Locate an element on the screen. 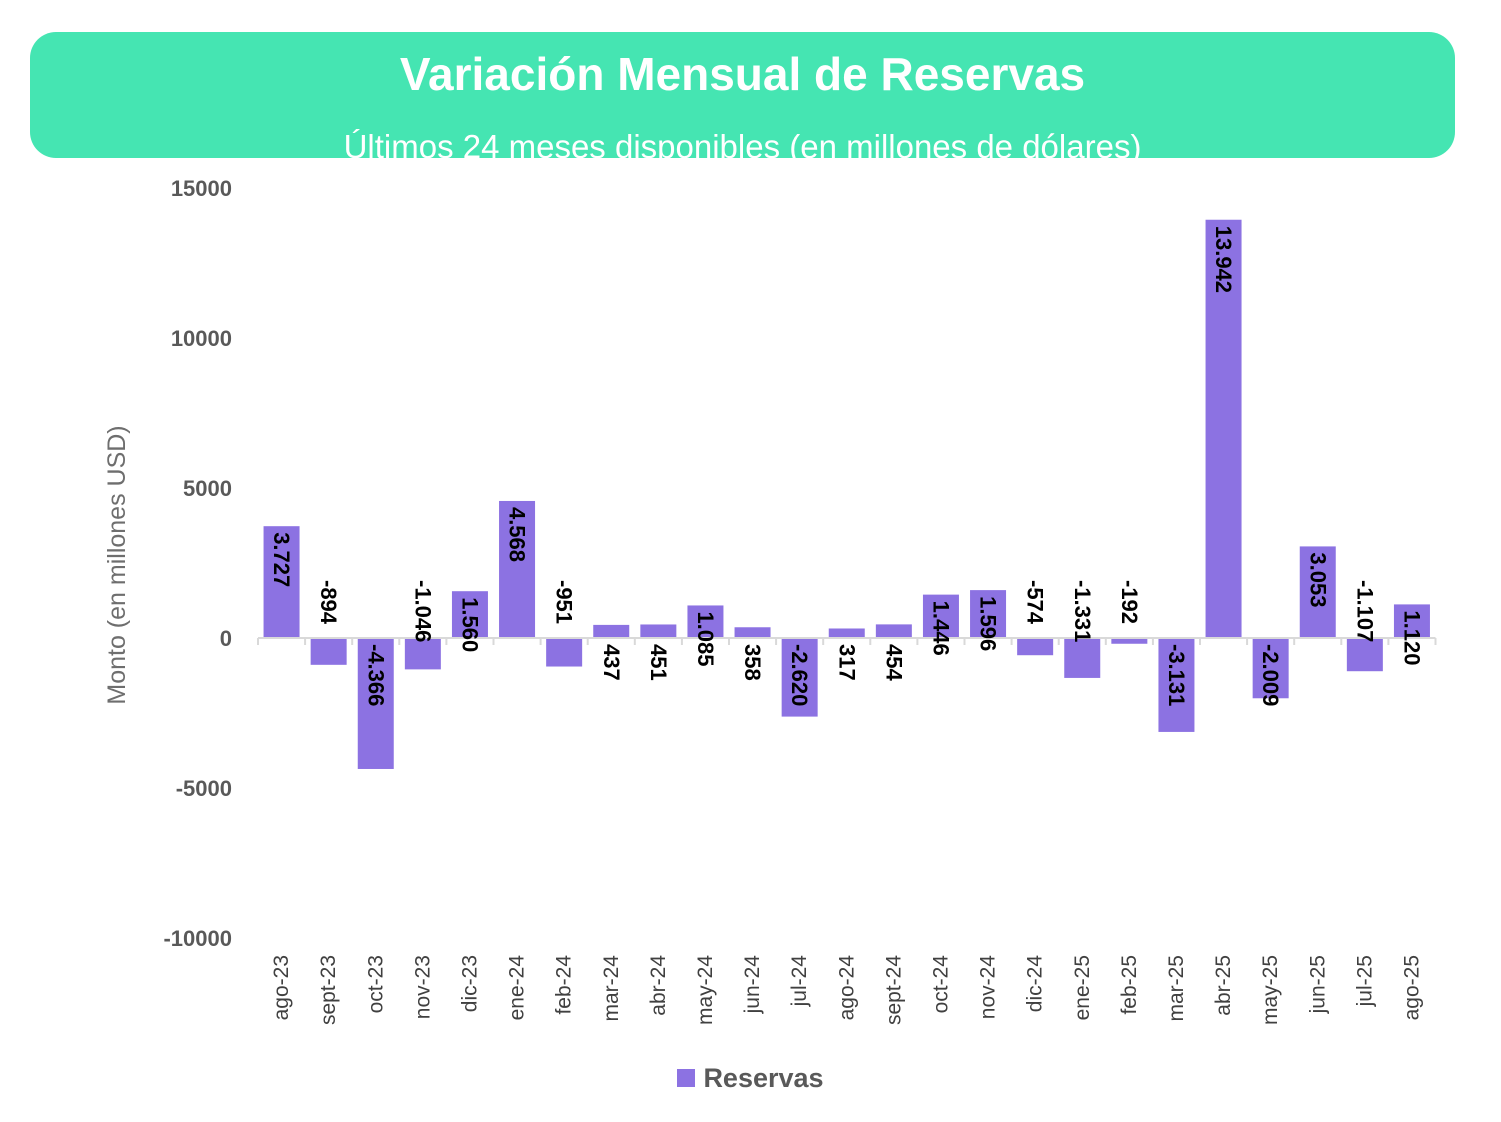 Image resolution: width=1501 pixels, height=1122 pixels. data-label: 3.053 is located at coordinates (1317, 579).